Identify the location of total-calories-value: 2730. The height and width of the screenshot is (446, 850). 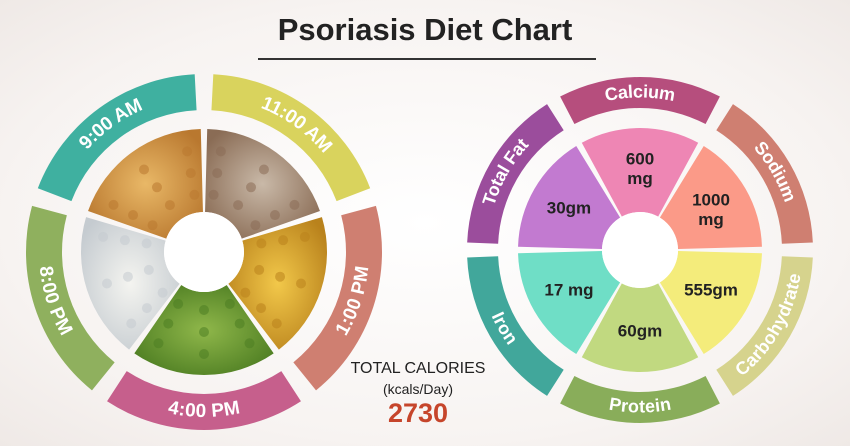
(418, 413).